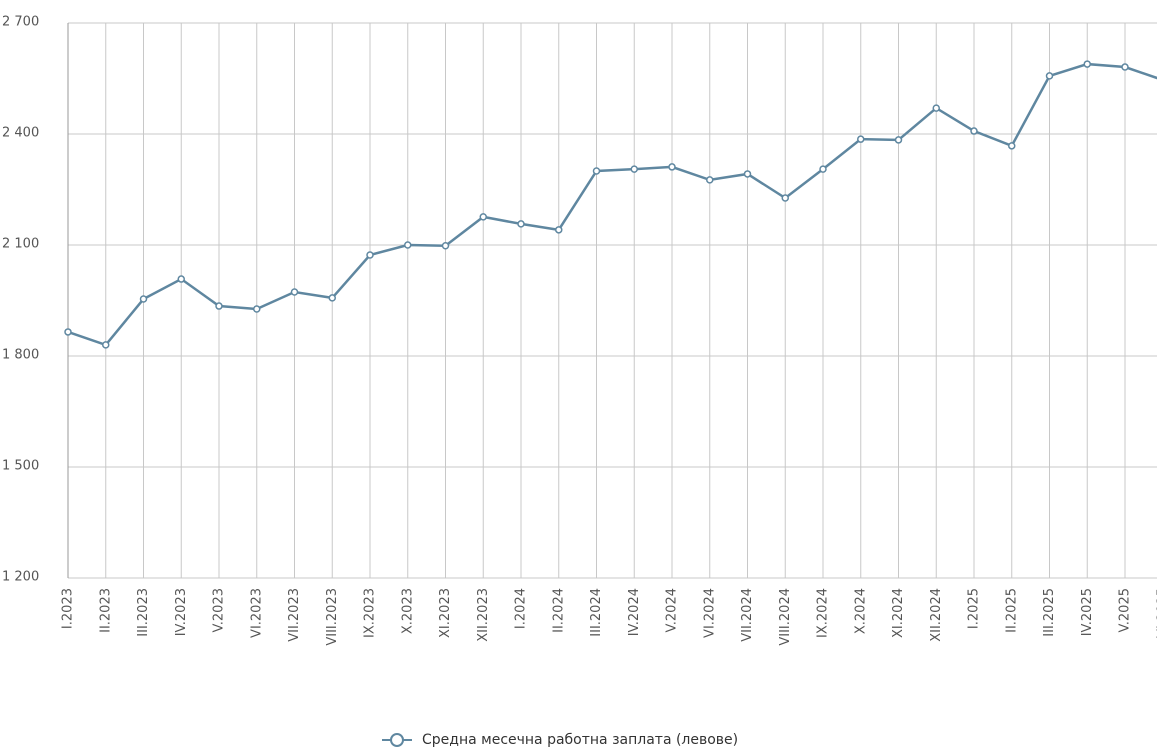  Describe the element at coordinates (672, 610) in the screenshot. I see `x-tick-label: V.2024` at that location.